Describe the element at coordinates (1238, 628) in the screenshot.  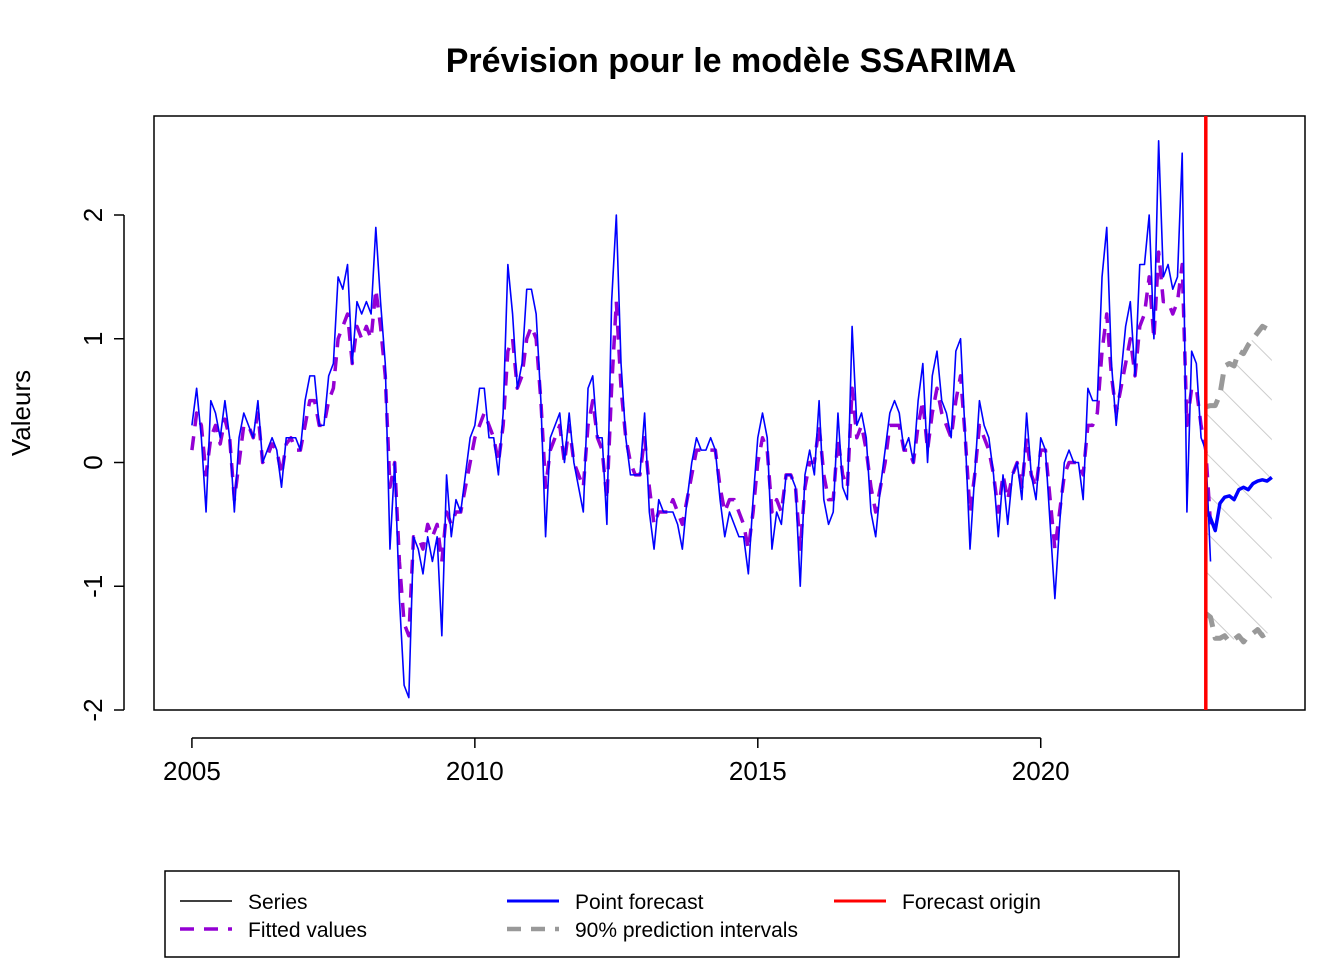
I see `lower-interval-line` at that location.